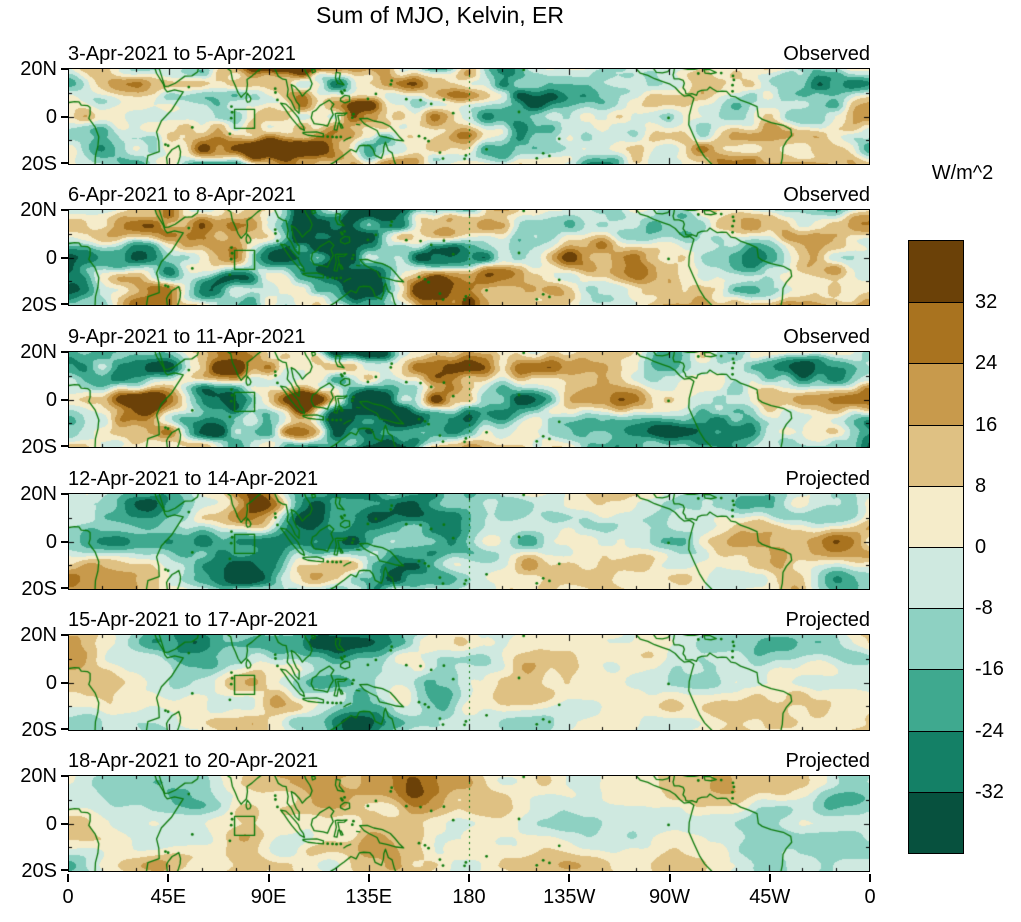 The width and height of the screenshot is (1021, 922). Describe the element at coordinates (469, 55) in the screenshot. I see `panel-header: 3-Apr-2021 to 5-Apr-2021 Observed` at that location.